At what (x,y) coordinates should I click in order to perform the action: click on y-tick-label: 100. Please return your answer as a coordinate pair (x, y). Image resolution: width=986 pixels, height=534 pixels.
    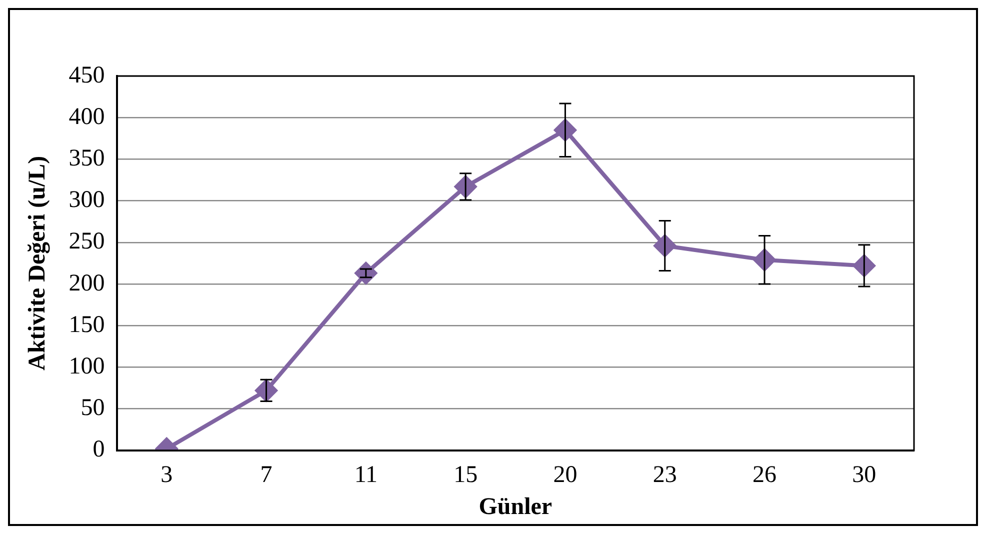
    Looking at the image, I should click on (86, 366).